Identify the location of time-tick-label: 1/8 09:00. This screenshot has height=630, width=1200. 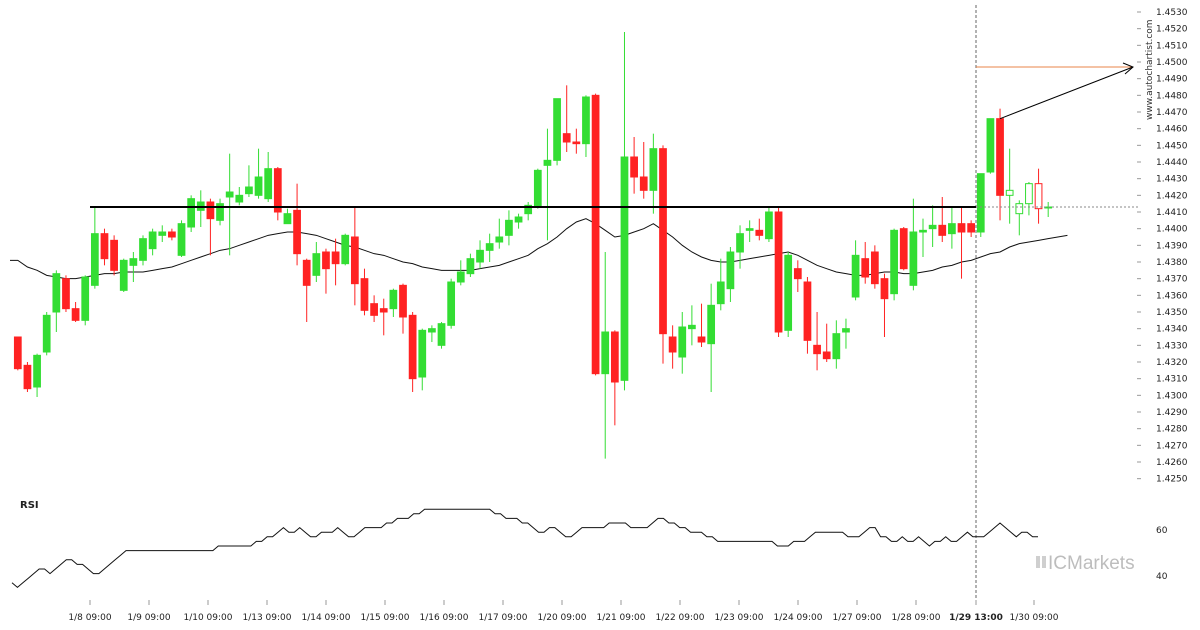
(90, 618).